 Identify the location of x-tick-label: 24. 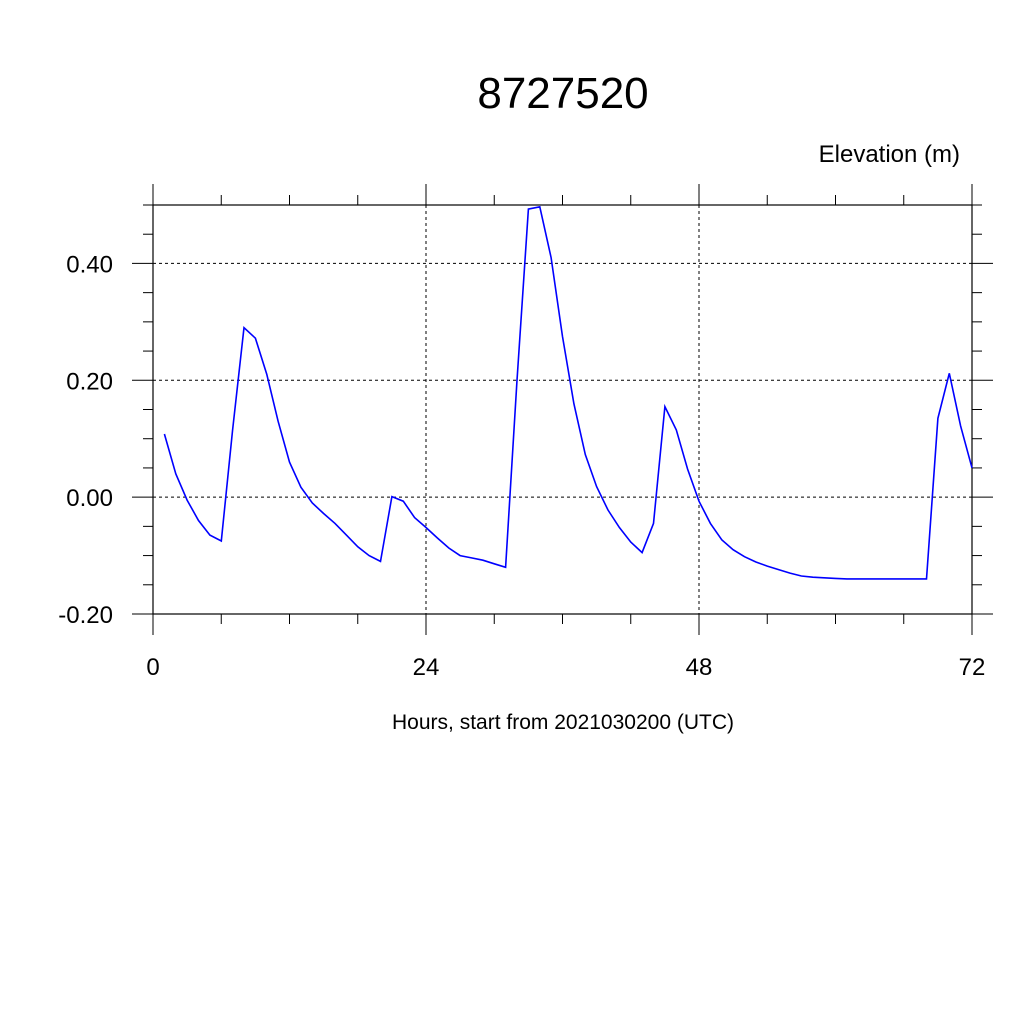
(426, 667).